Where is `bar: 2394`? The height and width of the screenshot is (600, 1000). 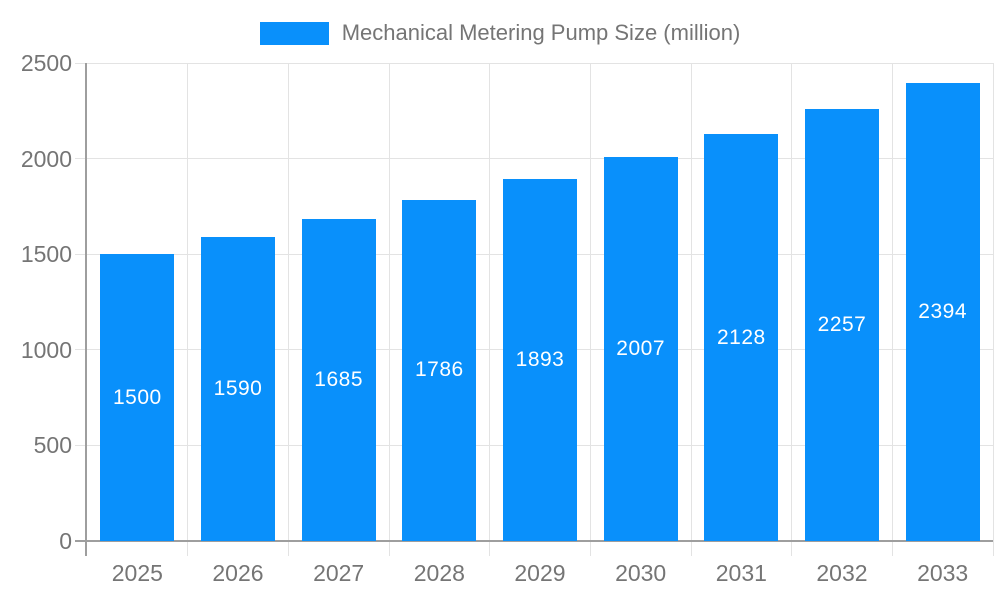 bar: 2394 is located at coordinates (942, 312).